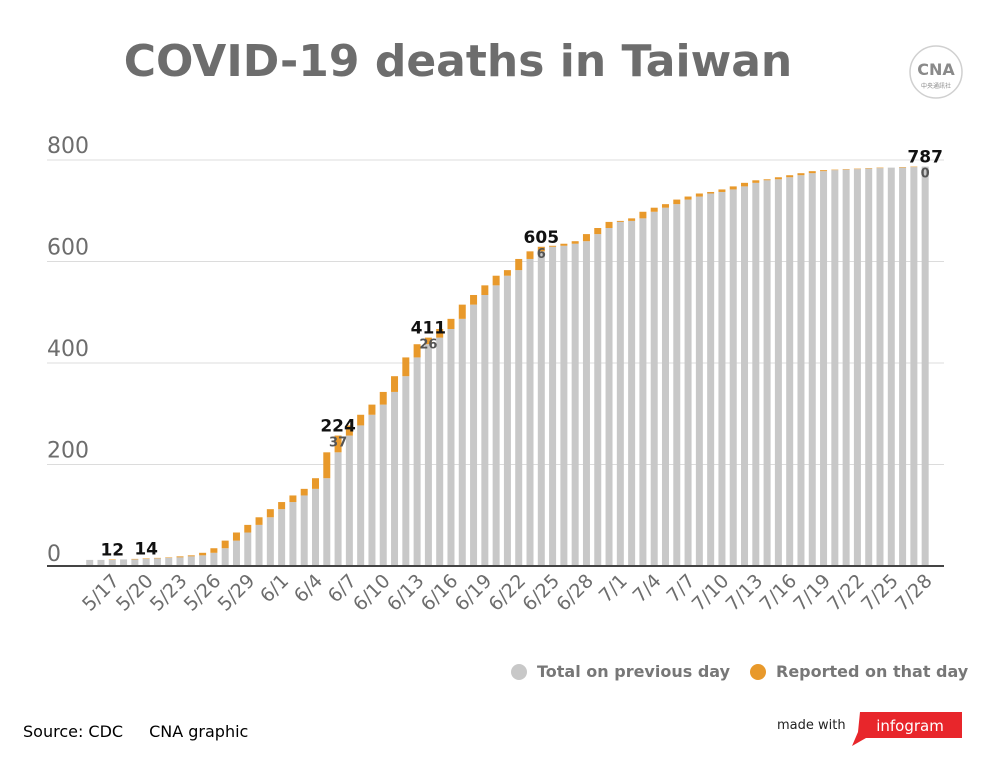 The width and height of the screenshot is (997, 764). What do you see at coordinates (308, 588) in the screenshot?
I see `x-tick-label: 6/4` at bounding box center [308, 588].